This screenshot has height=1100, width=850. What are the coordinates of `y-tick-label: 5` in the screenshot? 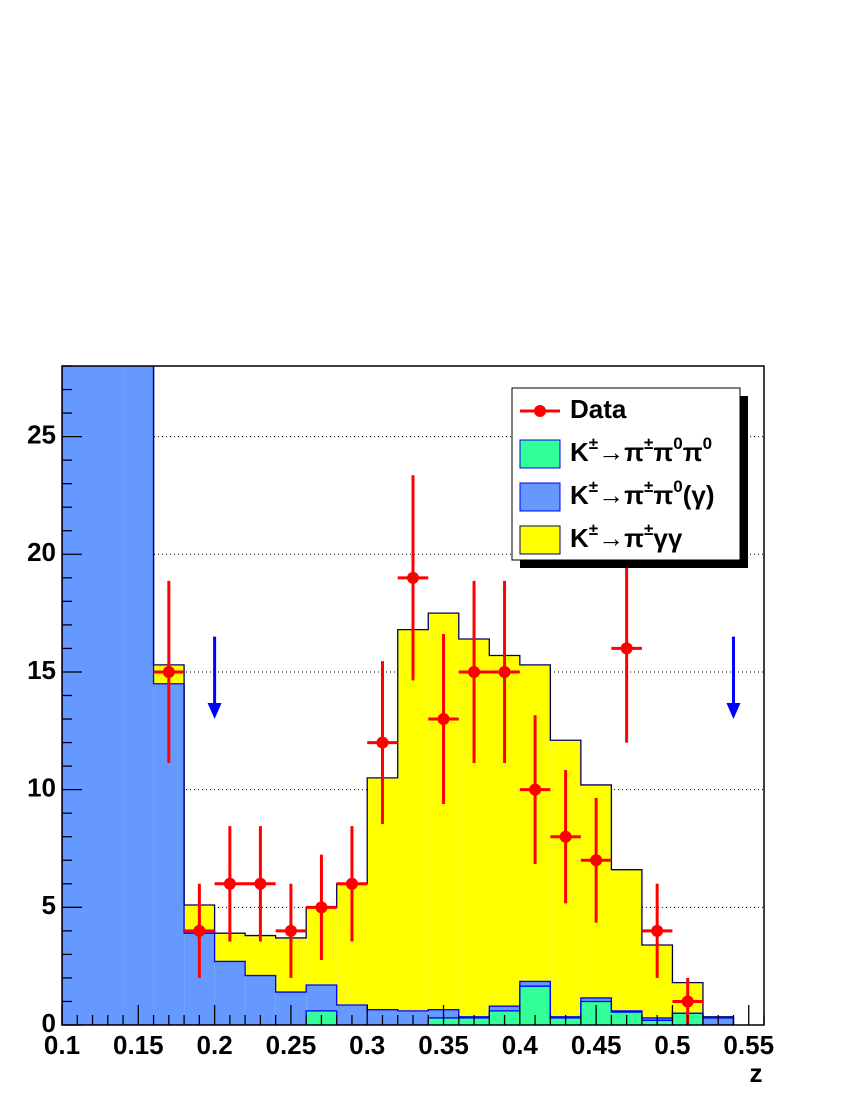 It's located at (49, 905).